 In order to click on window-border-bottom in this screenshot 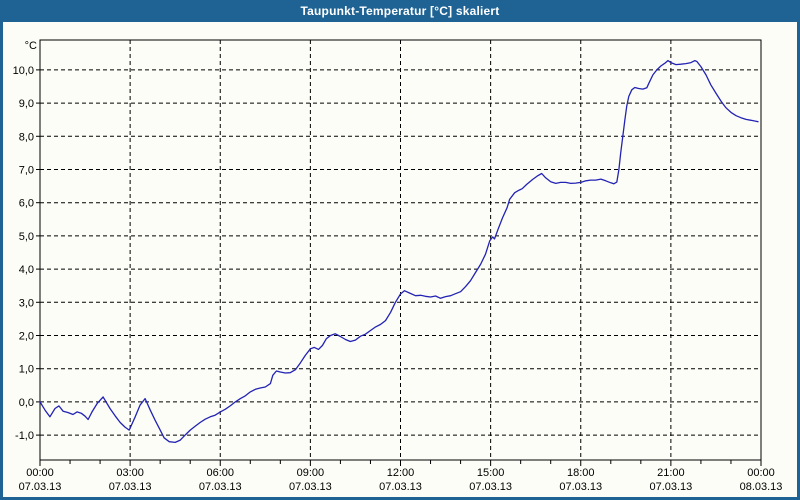, I will do `click(400, 498)`.